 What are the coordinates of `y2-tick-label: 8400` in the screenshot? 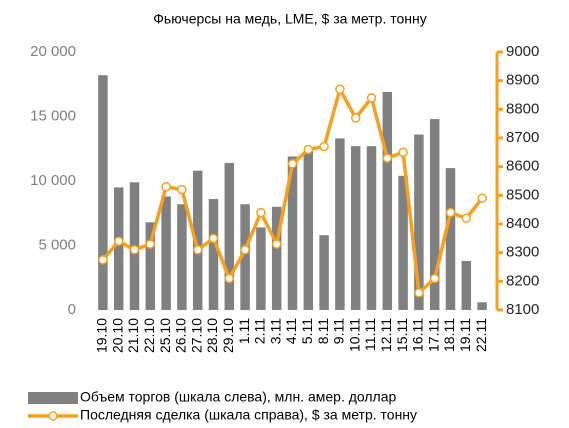 It's located at (522, 223).